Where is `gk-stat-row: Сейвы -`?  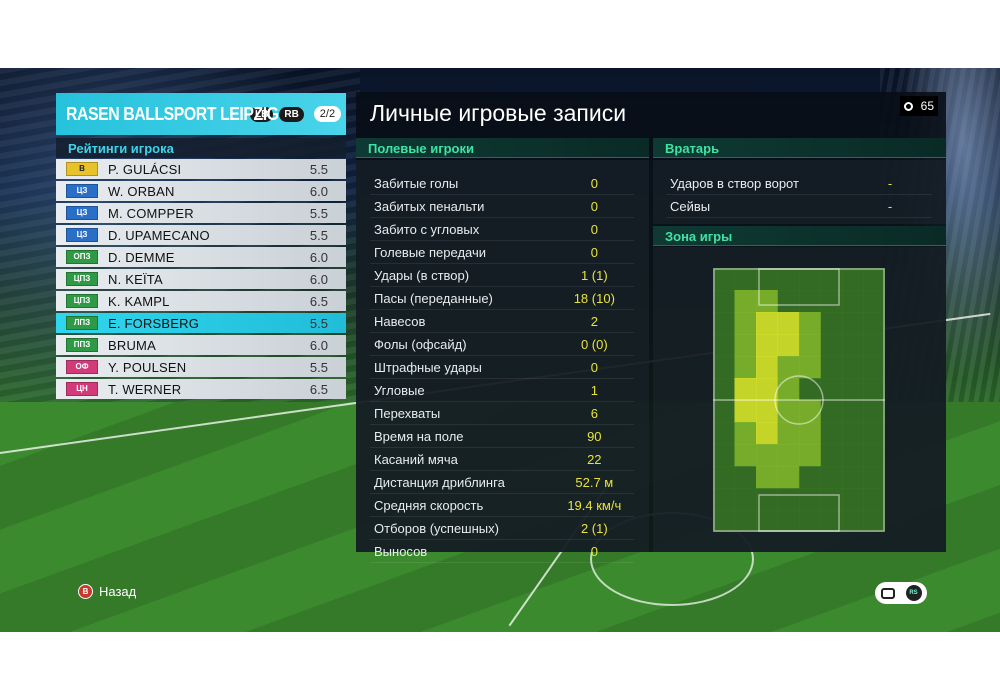
gk-stat-row: Сейвы - is located at coordinates (799, 206).